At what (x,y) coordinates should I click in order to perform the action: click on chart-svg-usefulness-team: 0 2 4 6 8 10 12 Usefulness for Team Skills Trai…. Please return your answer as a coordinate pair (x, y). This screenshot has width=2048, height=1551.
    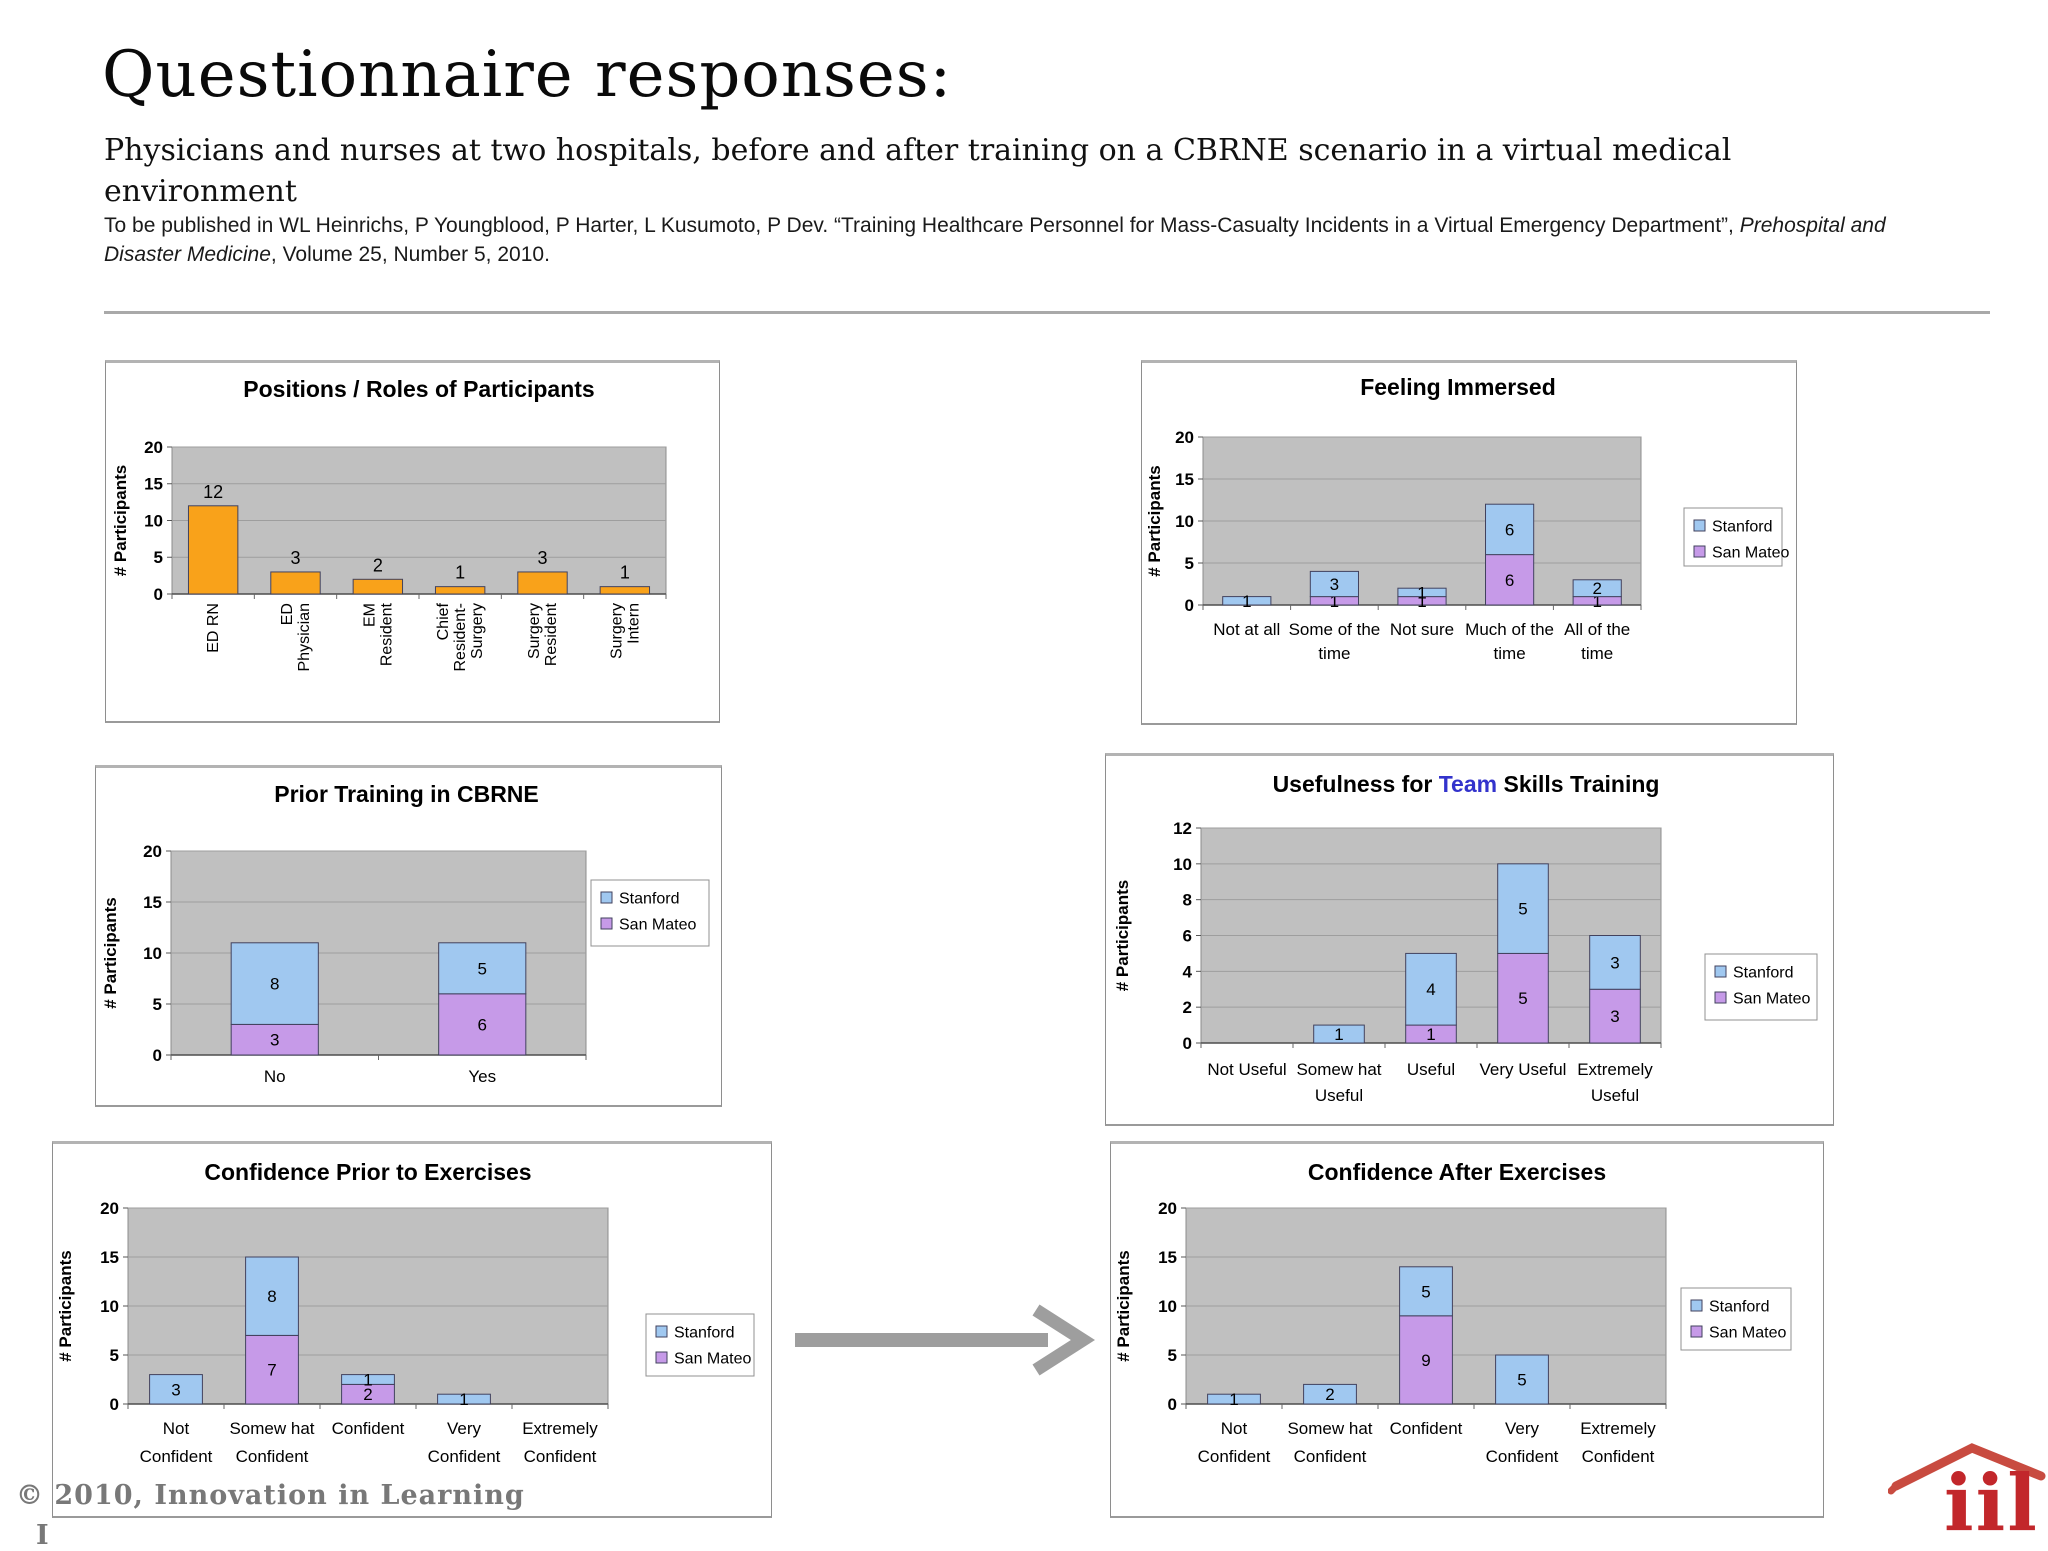
    Looking at the image, I should click on (1465, 938).